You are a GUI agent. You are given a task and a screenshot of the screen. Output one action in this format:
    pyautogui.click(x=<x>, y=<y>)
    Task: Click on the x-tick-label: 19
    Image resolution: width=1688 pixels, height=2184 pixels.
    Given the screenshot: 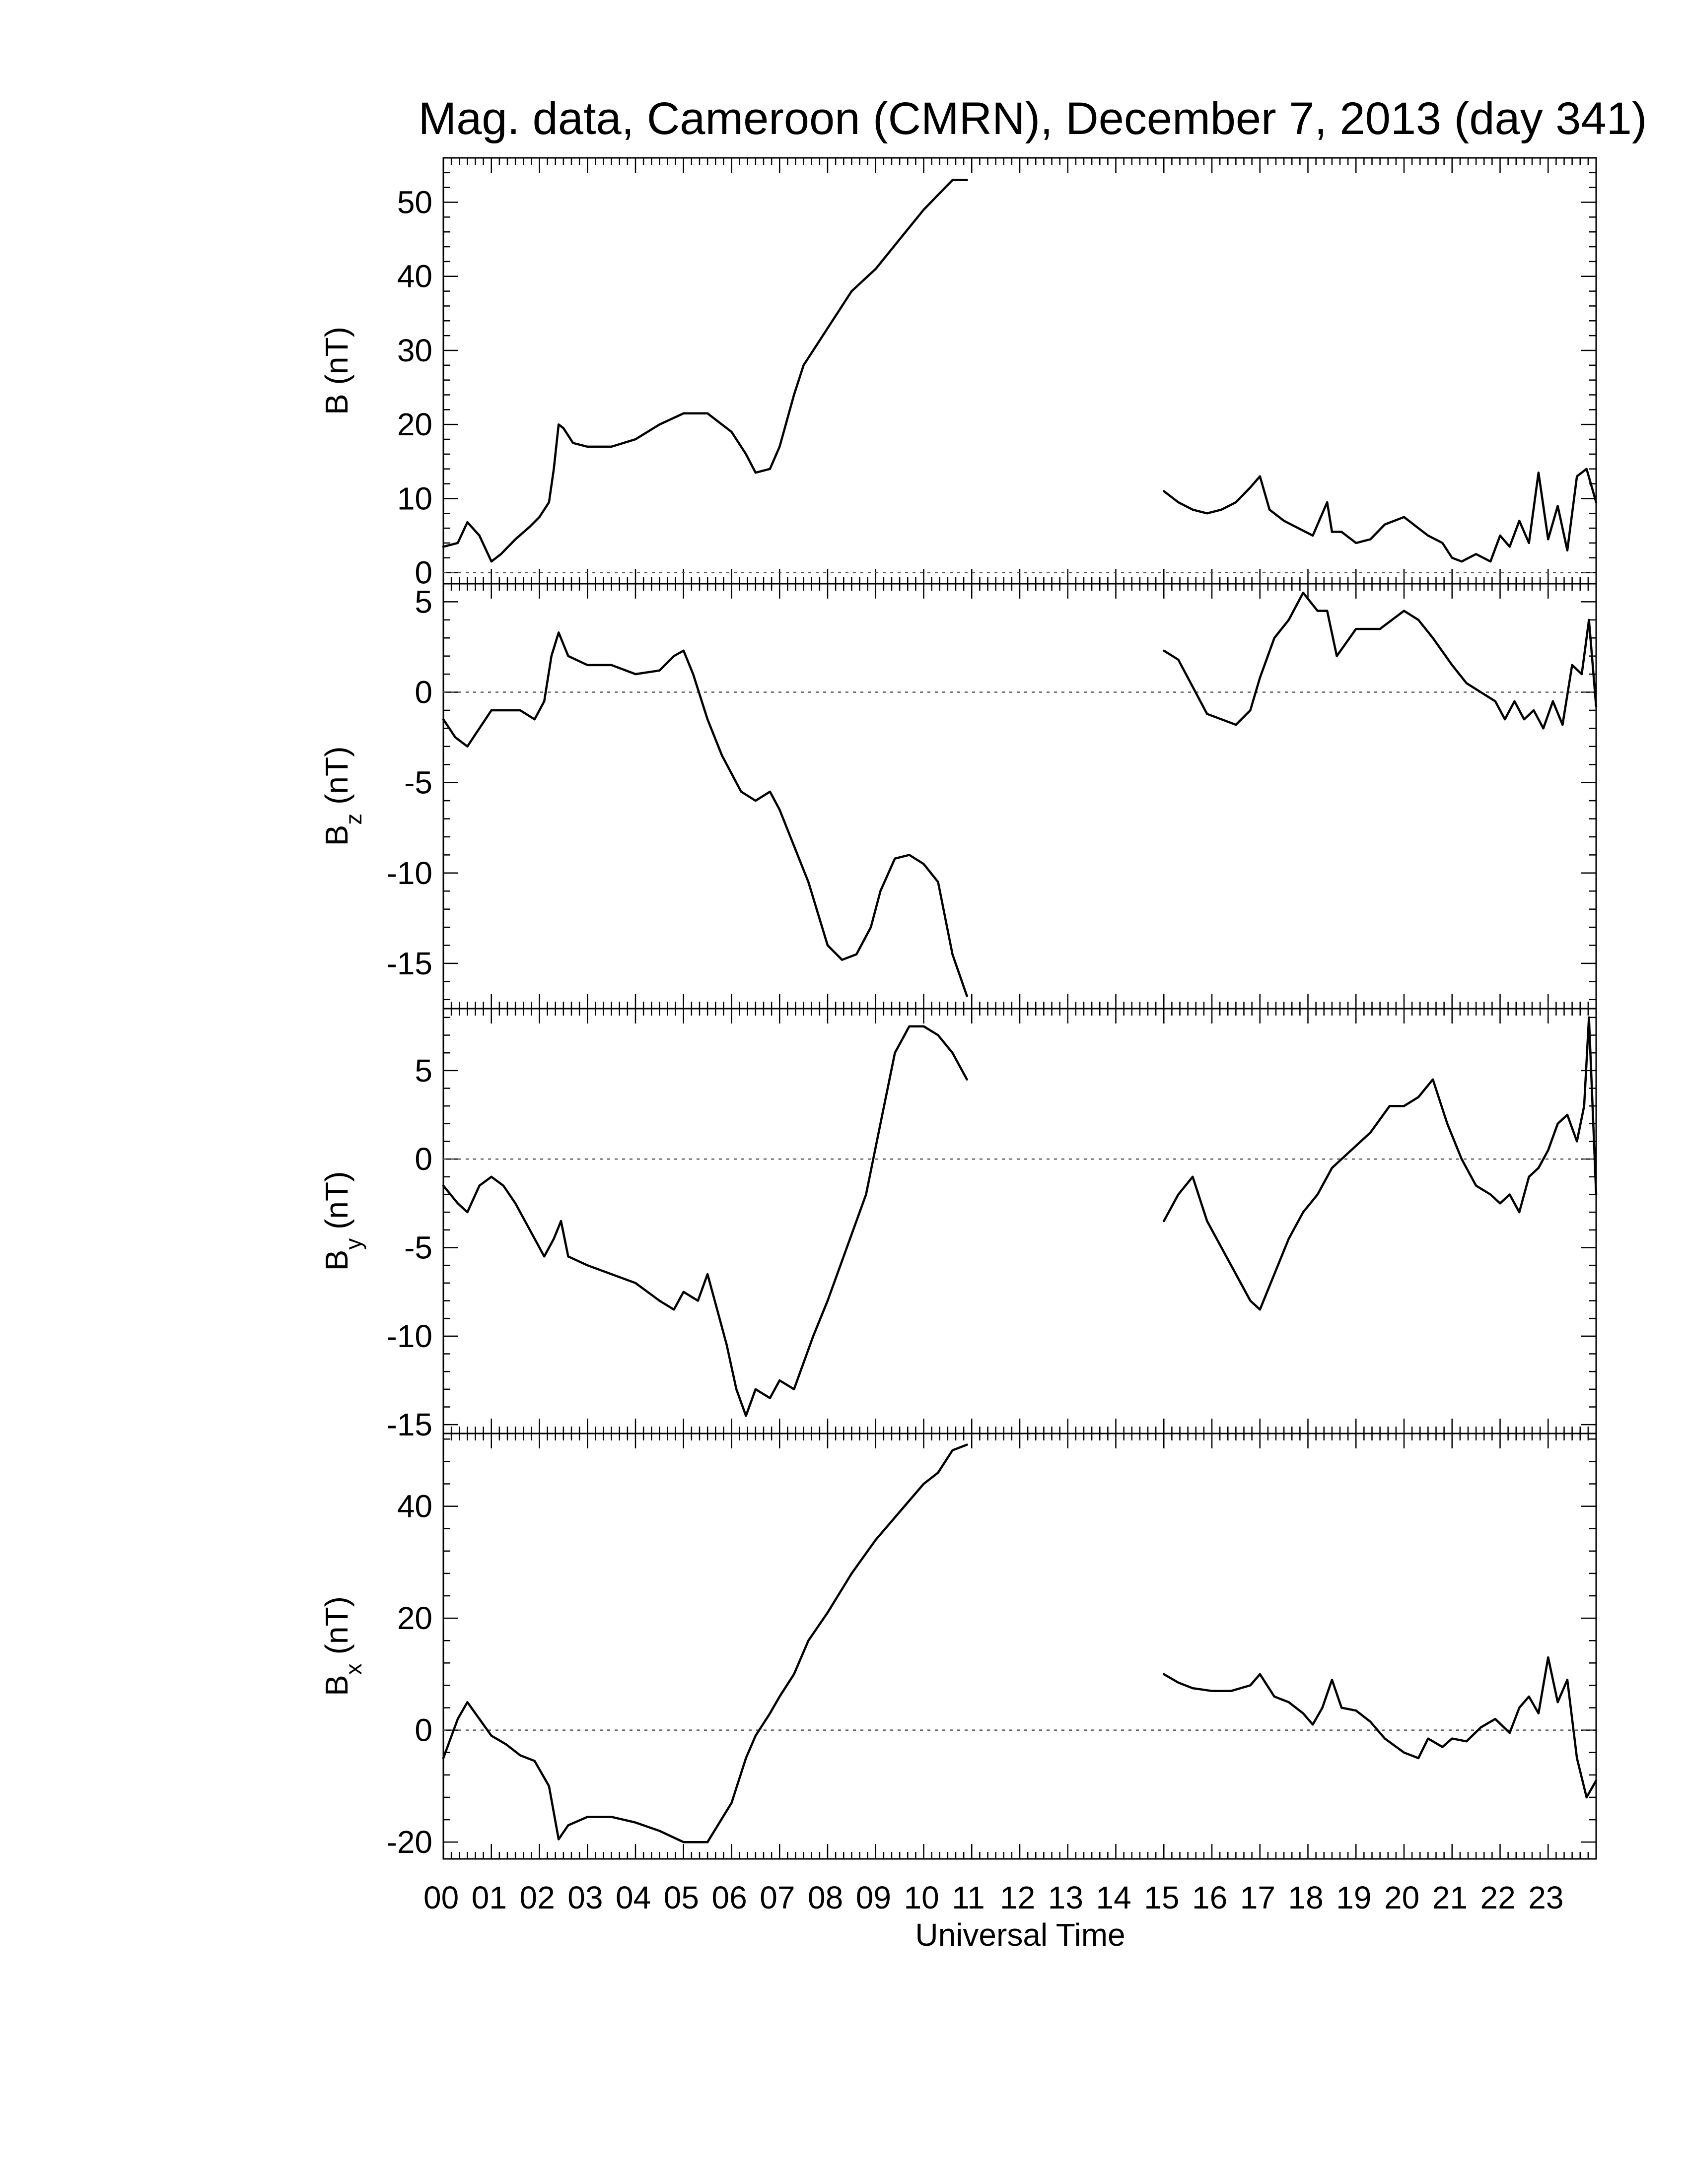 What is the action you would take?
    pyautogui.click(x=1353, y=1897)
    